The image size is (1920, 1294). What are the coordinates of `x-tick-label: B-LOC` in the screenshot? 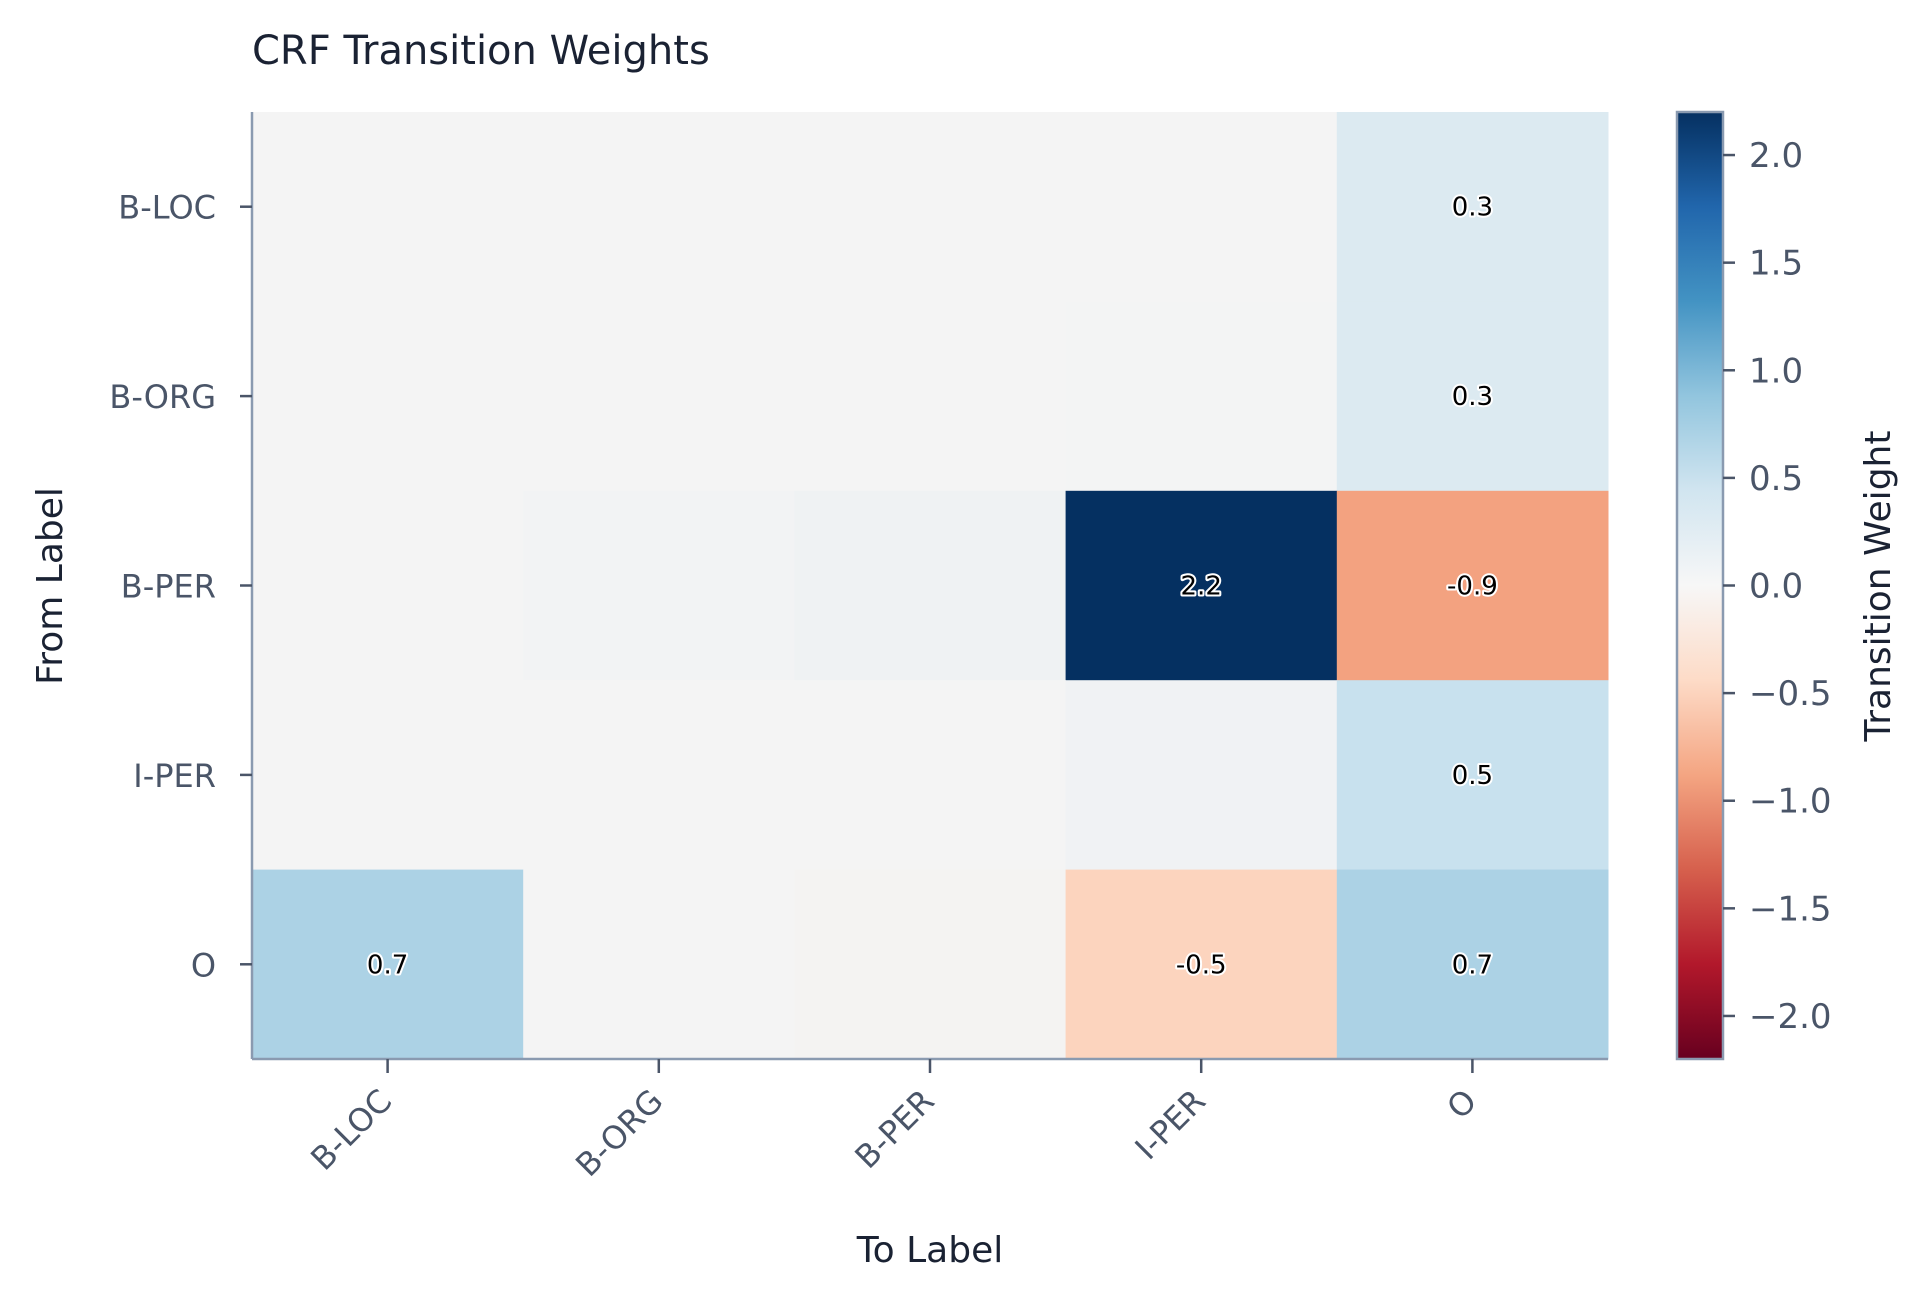 It's located at (351, 1130).